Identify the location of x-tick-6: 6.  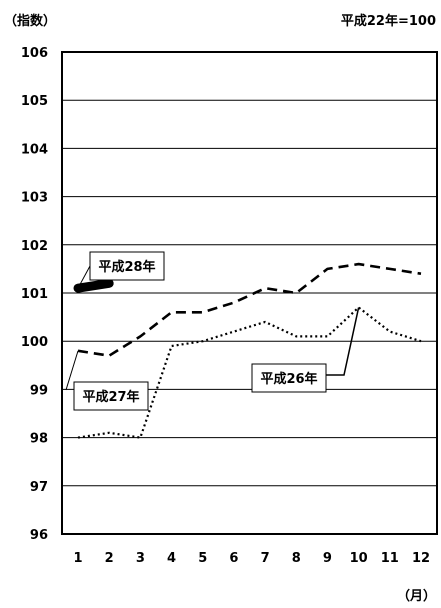
(233, 558).